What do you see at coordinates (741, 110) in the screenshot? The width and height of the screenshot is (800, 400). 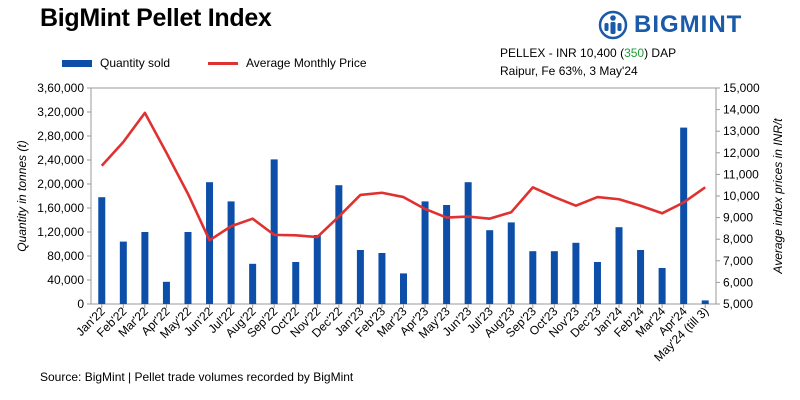 I see `y2-tick-label: 14,000` at bounding box center [741, 110].